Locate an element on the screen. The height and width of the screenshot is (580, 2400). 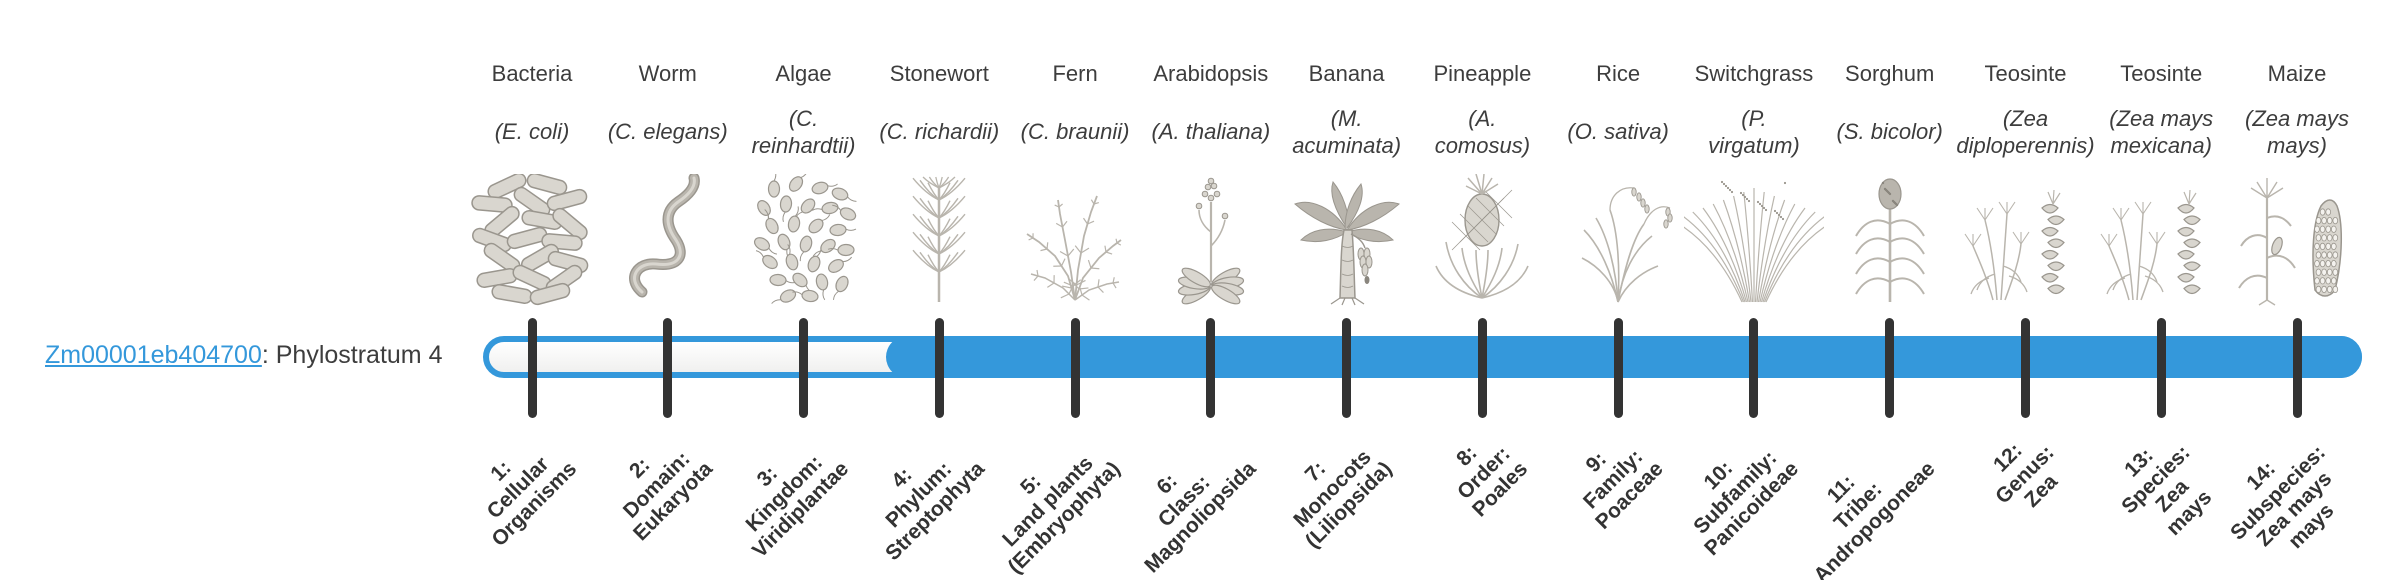
organism-column: Algae (C. reinhardtii) is located at coordinates (804, 181).